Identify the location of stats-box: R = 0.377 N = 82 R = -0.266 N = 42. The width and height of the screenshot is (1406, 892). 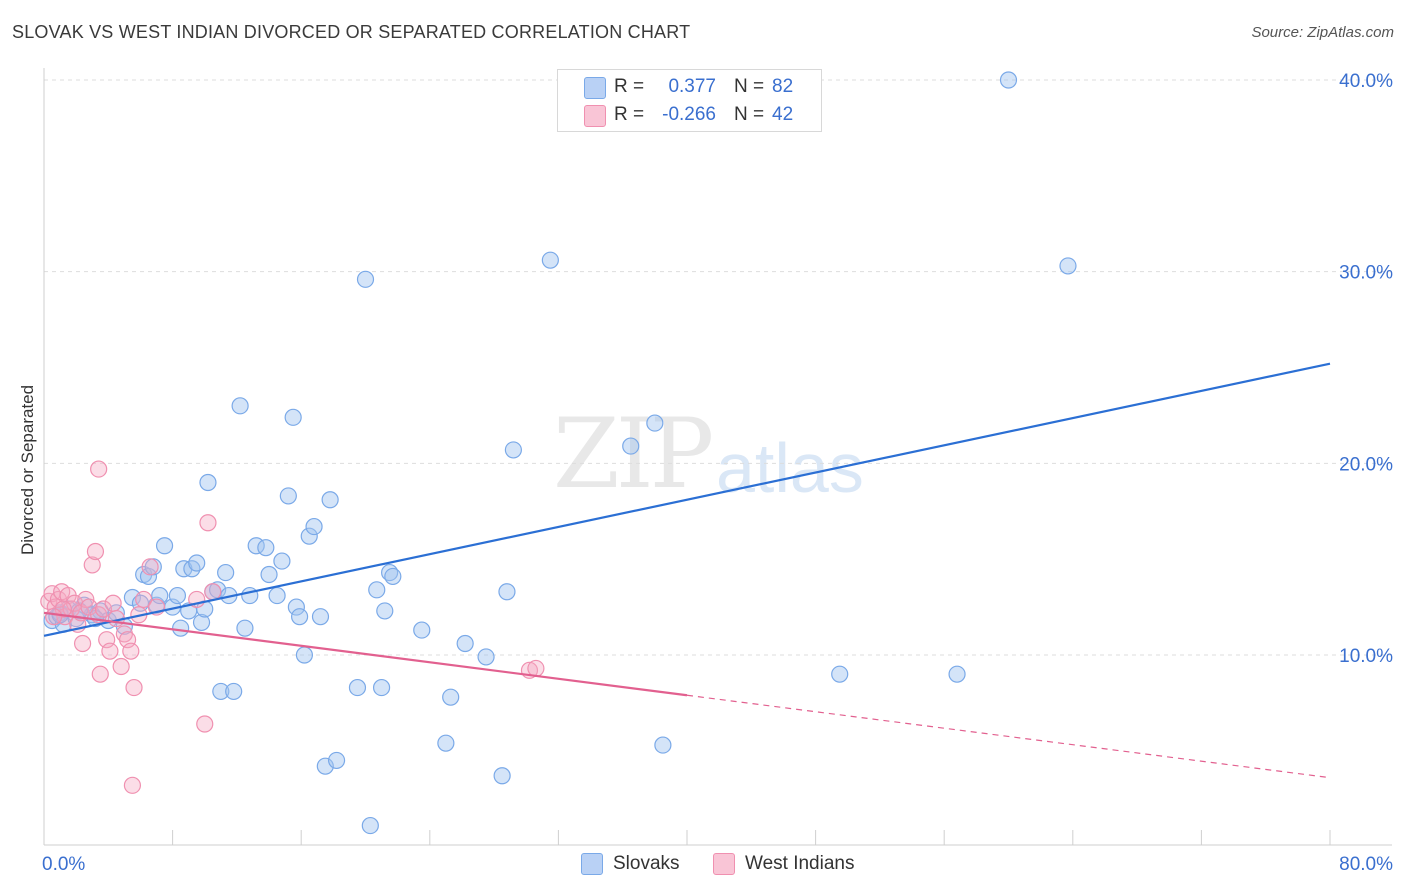
(689, 100).